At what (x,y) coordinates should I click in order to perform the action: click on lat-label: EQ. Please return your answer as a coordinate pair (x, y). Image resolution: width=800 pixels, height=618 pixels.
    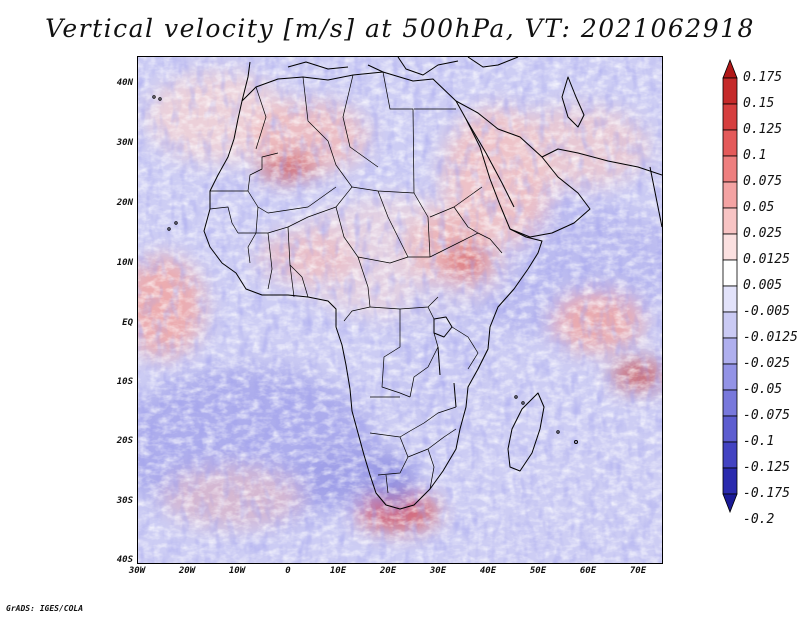
    Looking at the image, I should click on (127, 323).